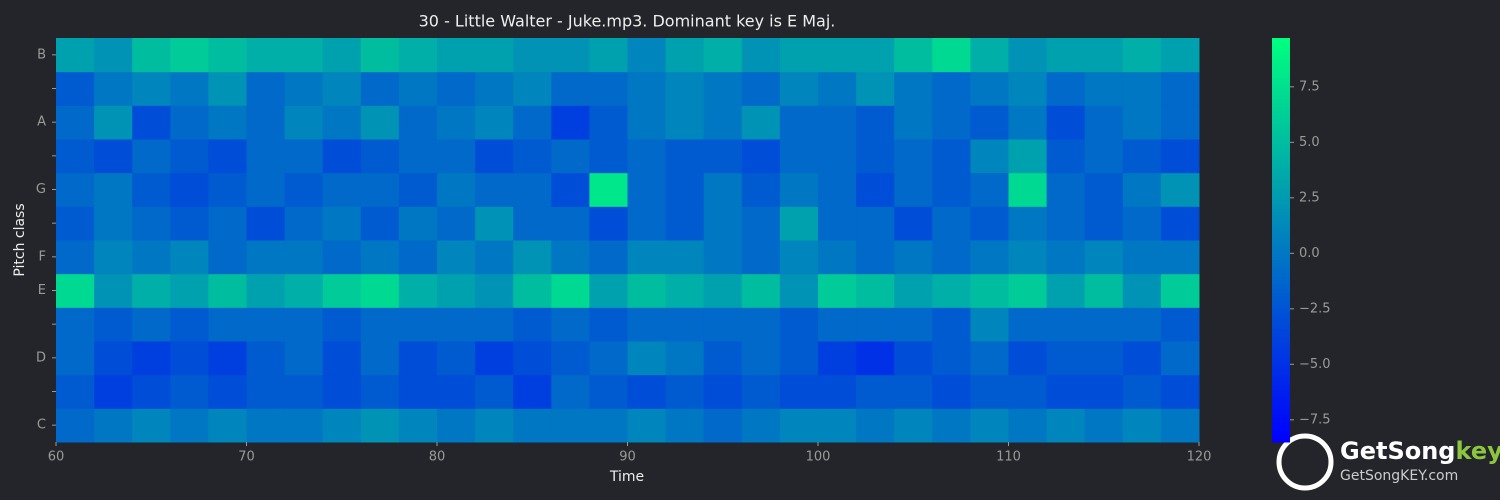 The width and height of the screenshot is (1500, 500). Describe the element at coordinates (41, 357) in the screenshot. I see `y-tick-label: D` at that location.